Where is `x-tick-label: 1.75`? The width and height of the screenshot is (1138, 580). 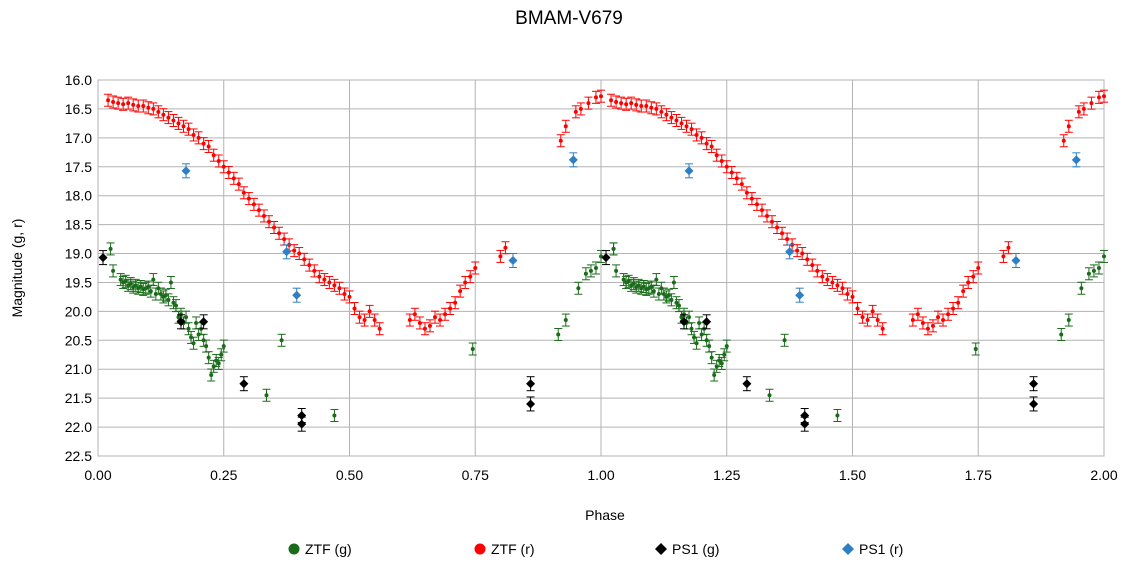 x-tick-label: 1.75 is located at coordinates (978, 475).